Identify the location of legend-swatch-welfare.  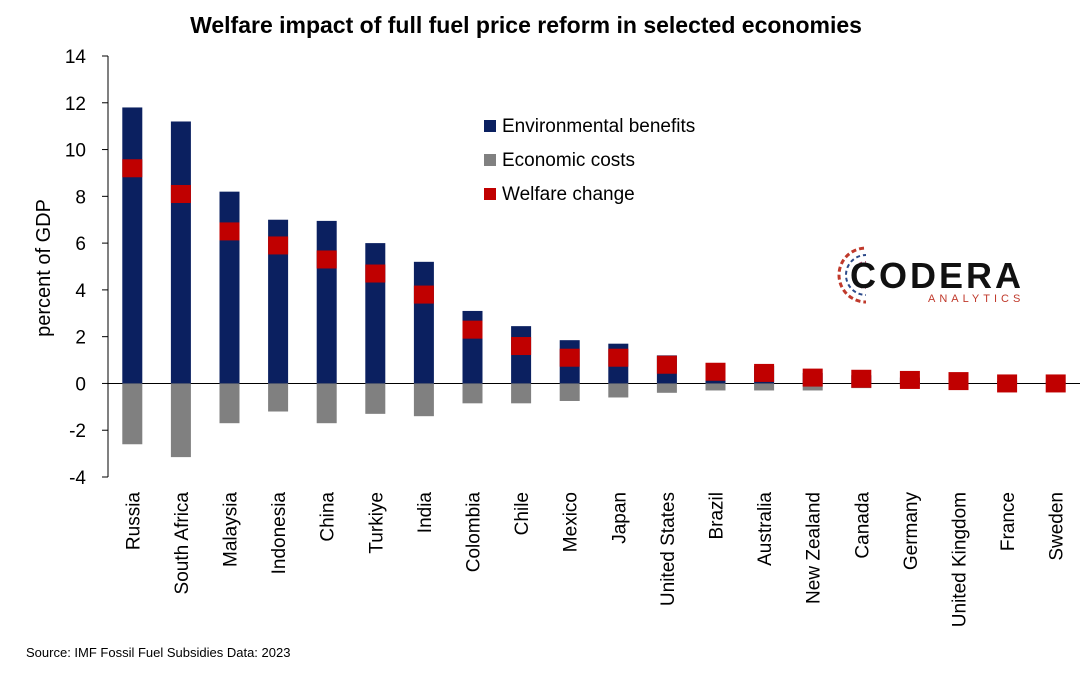
(490, 194).